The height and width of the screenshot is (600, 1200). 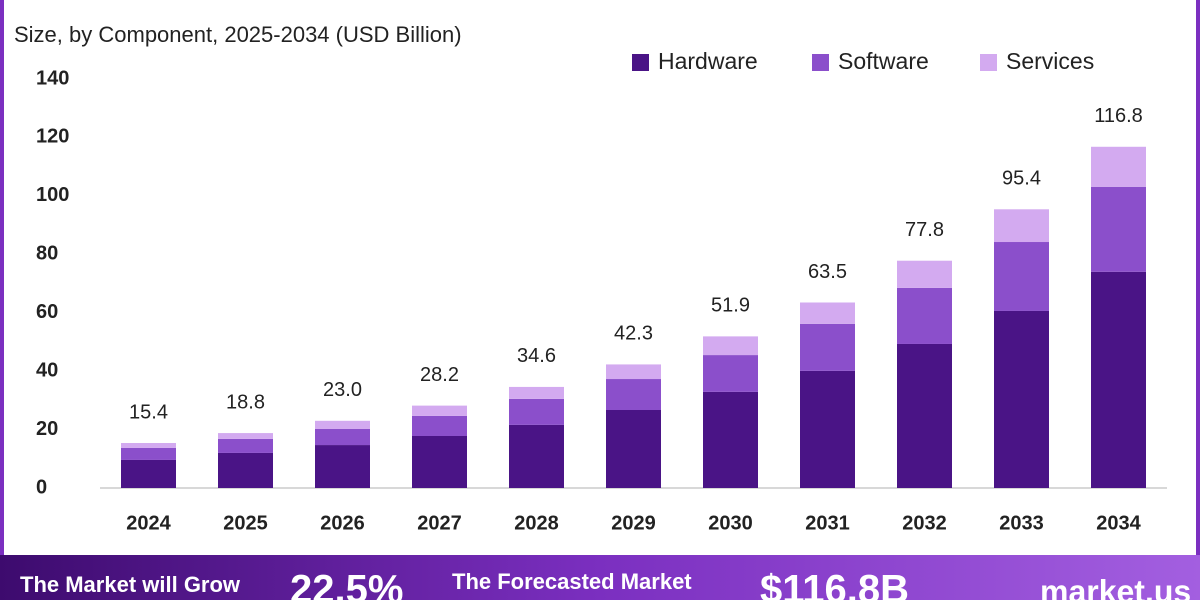 What do you see at coordinates (633, 523) in the screenshot?
I see `x-tick-label: 2029` at bounding box center [633, 523].